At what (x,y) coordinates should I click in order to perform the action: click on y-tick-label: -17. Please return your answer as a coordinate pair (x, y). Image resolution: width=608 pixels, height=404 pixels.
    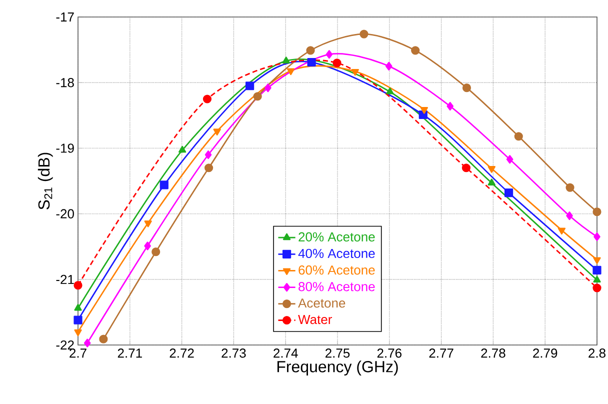
    Looking at the image, I should click on (65, 17).